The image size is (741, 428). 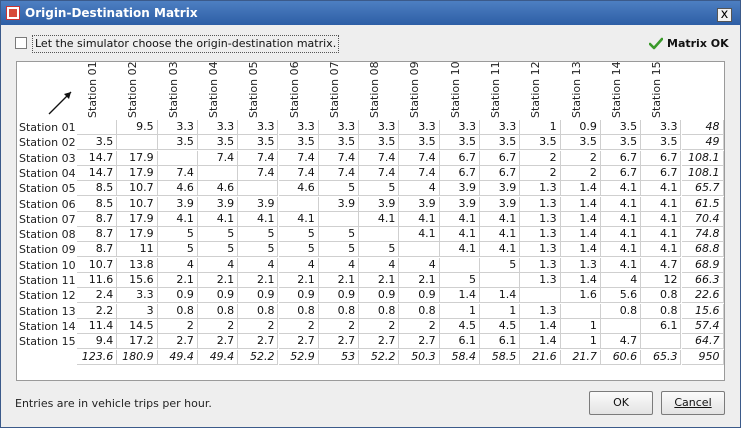 What do you see at coordinates (97, 173) in the screenshot?
I see `matrix-cell: 14.7` at bounding box center [97, 173].